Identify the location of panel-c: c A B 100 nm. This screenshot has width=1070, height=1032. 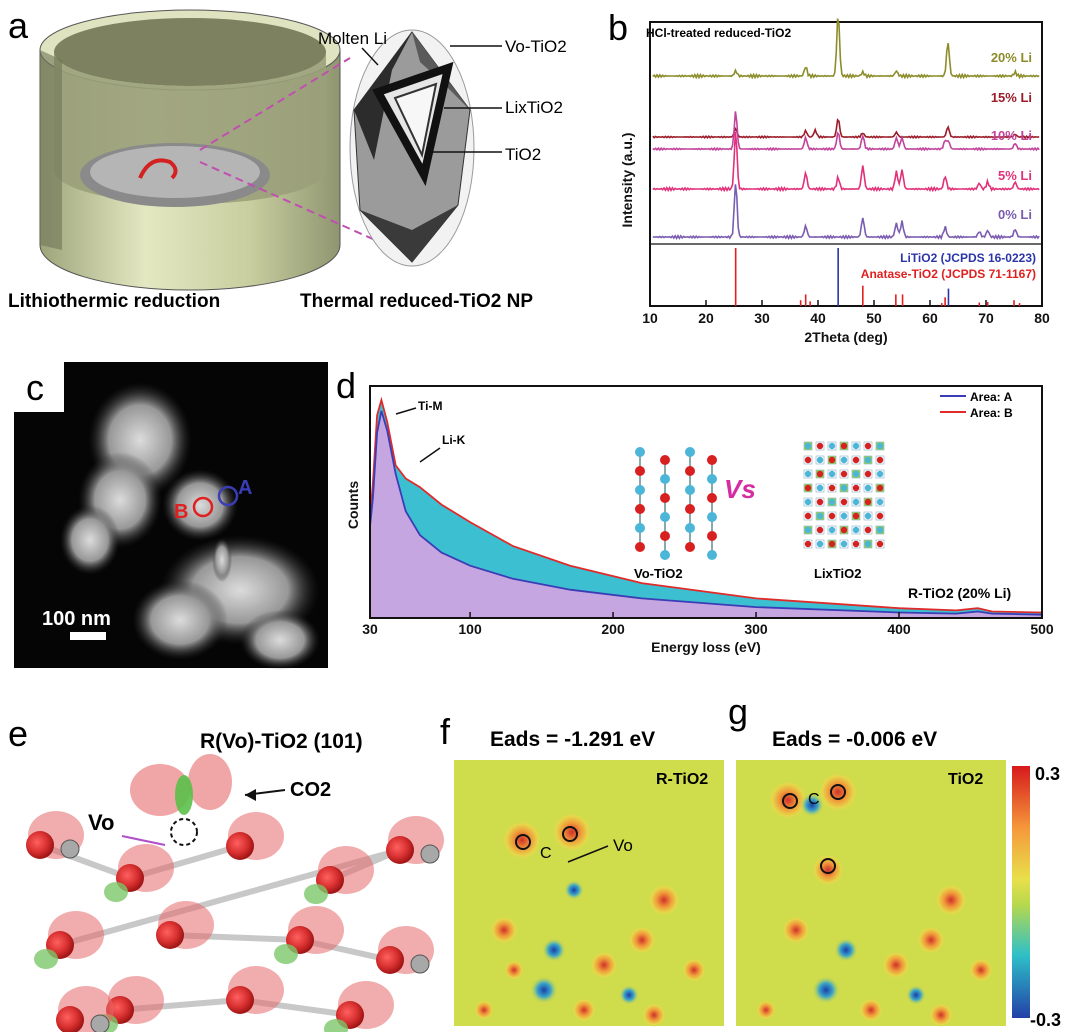
(171, 516).